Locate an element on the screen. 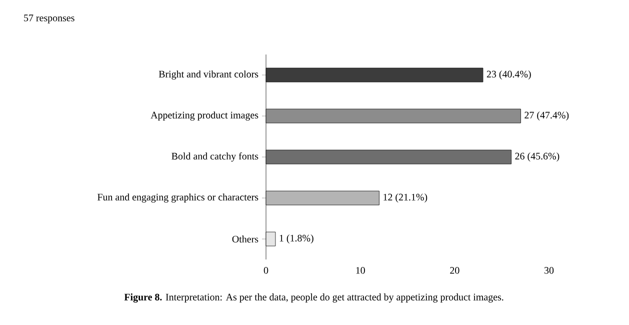 Image resolution: width=629 pixels, height=325 pixels. x-tick-label: 0 is located at coordinates (266, 270).